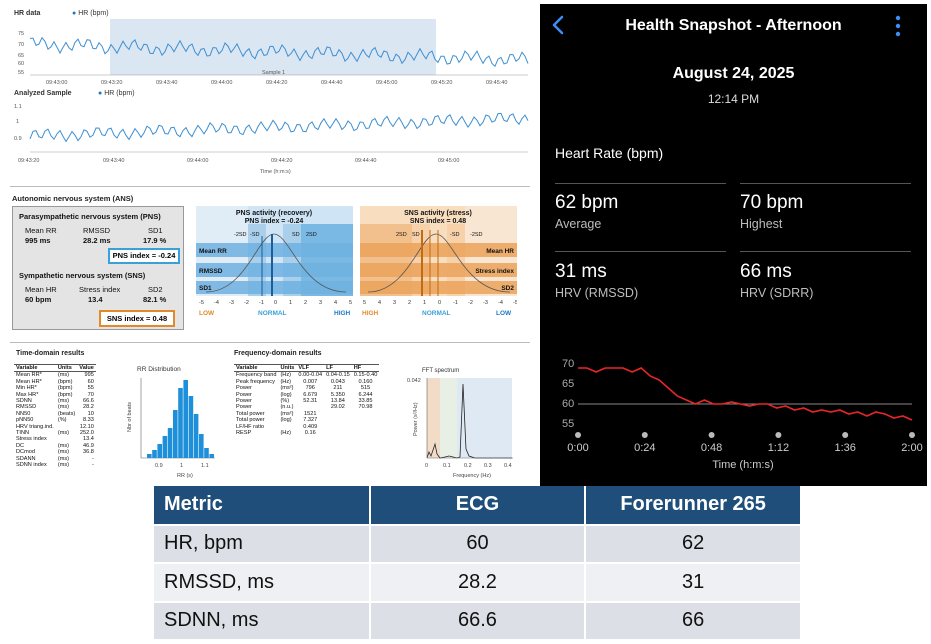 The height and width of the screenshot is (644, 931). I want to click on rr-dist-title: RR Distribution, so click(159, 369).